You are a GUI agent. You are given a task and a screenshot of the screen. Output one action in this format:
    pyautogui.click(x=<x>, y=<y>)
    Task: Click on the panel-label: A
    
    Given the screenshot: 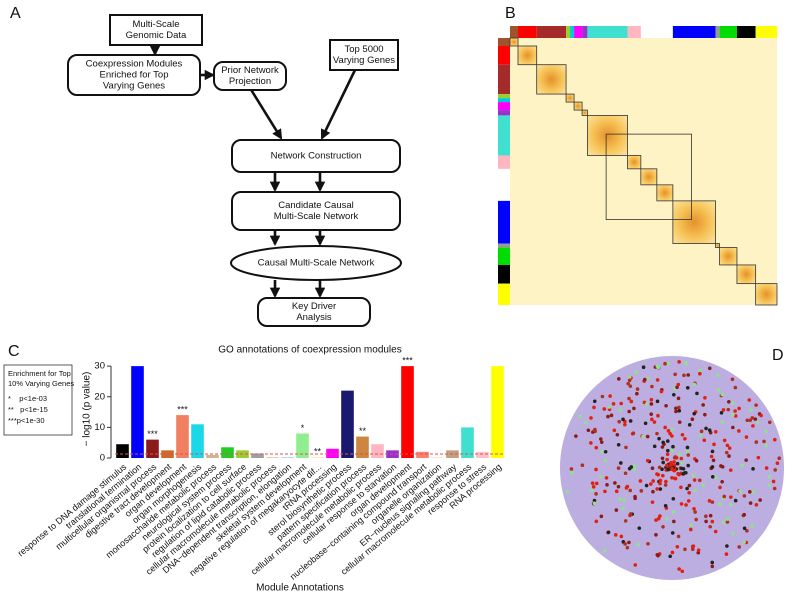 What is the action you would take?
    pyautogui.click(x=15, y=13)
    